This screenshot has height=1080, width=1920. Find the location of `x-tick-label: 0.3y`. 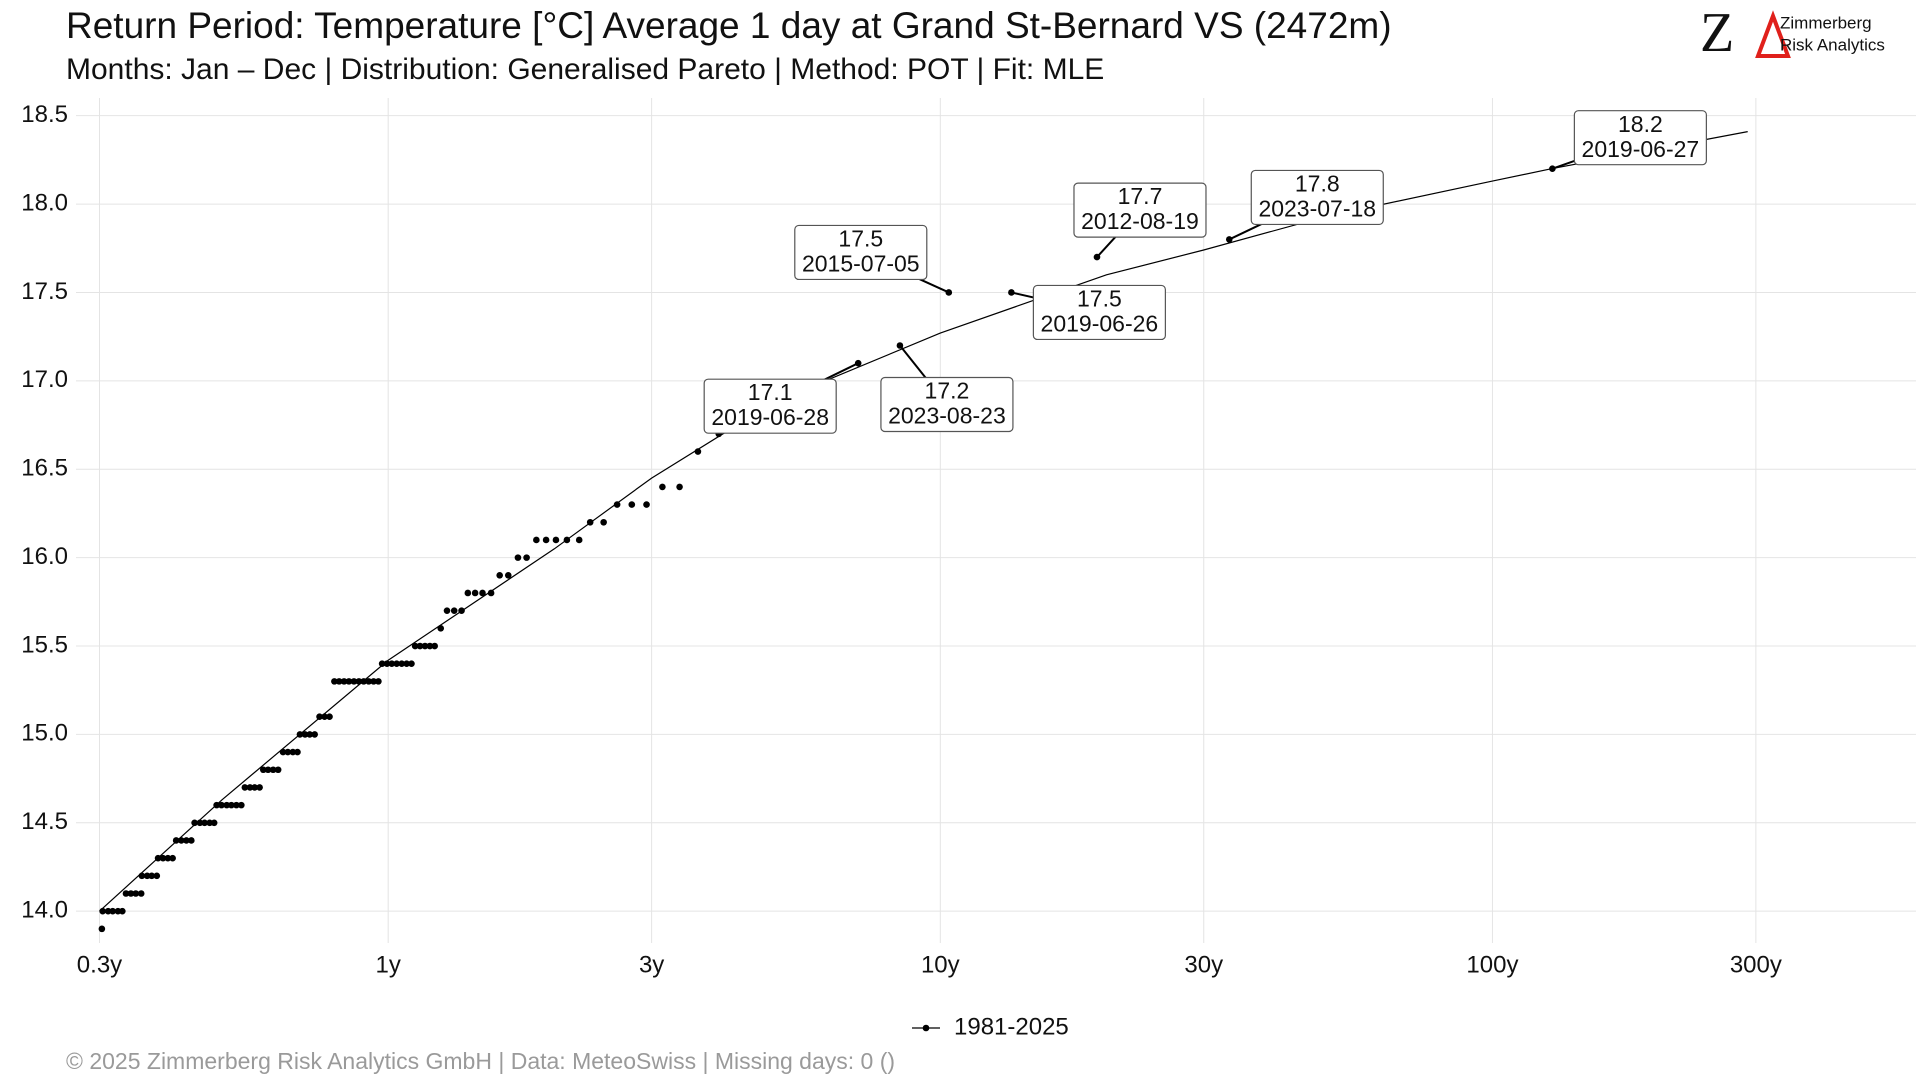

x-tick-label: 0.3y is located at coordinates (99, 964).